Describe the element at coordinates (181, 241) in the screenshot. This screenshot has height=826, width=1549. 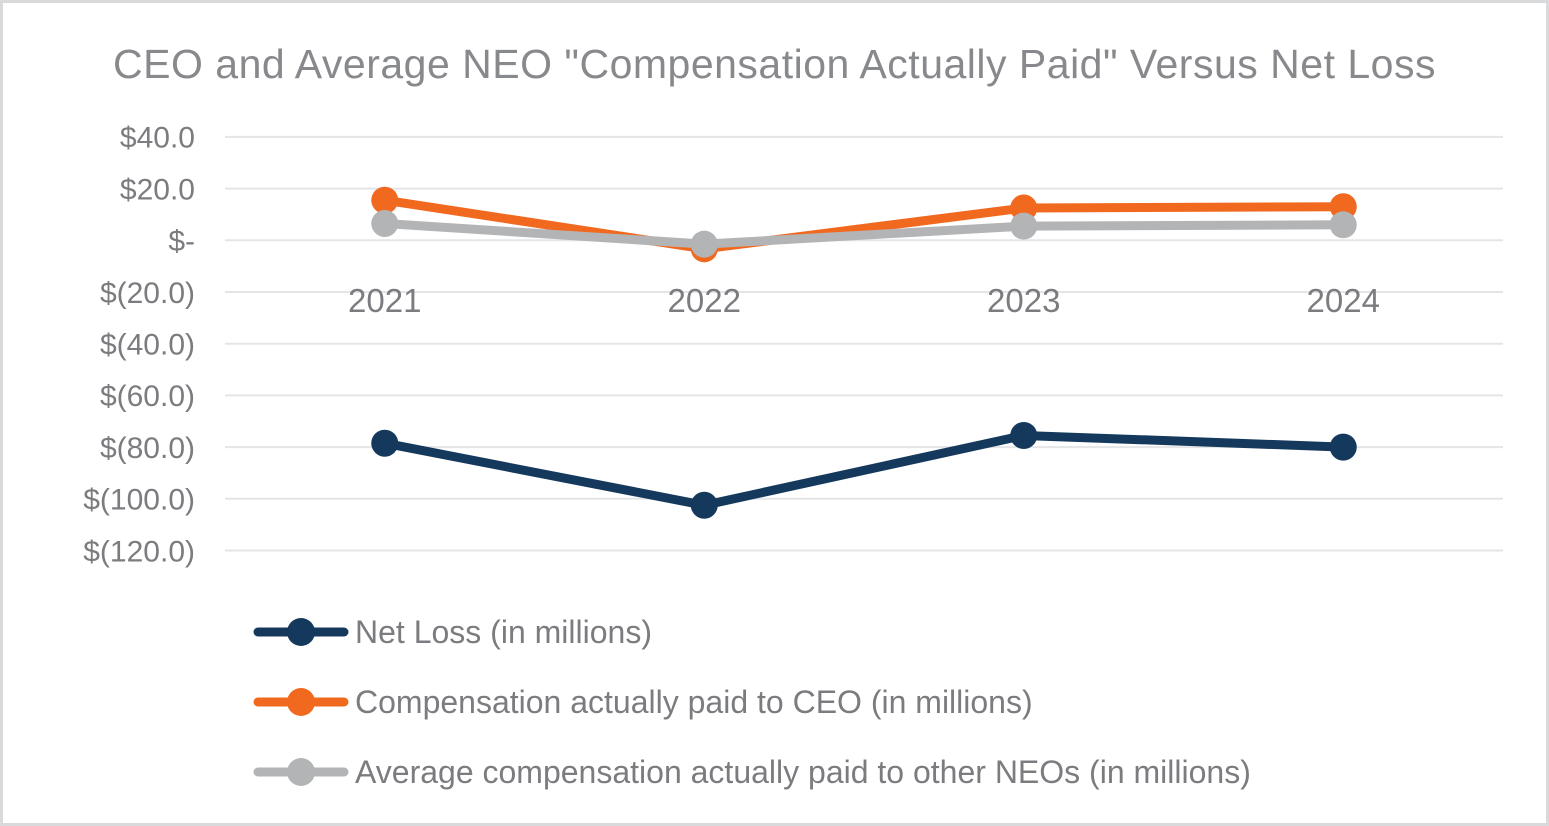
I see `y-tick-label: $-` at that location.